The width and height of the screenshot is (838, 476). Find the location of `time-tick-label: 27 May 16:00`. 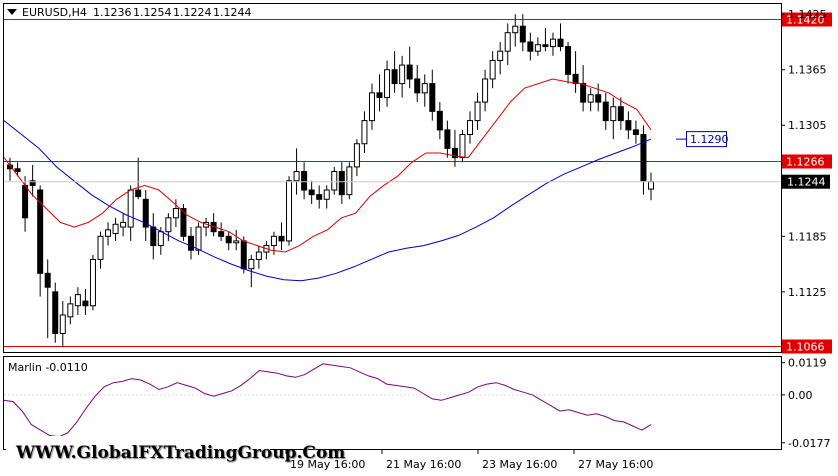

time-tick-label: 27 May 16:00 is located at coordinates (615, 464).